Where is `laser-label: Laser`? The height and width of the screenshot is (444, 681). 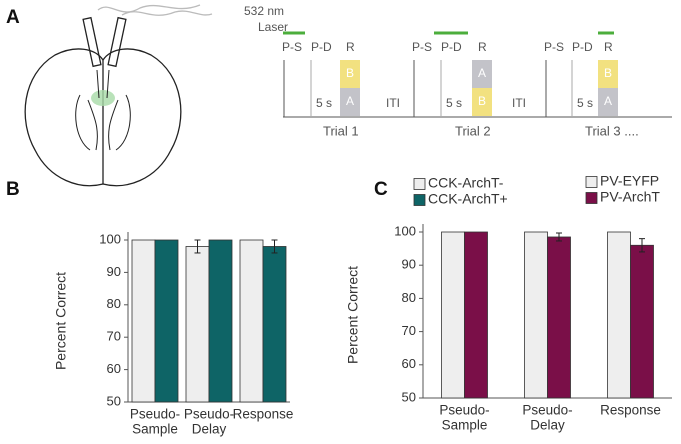 laser-label: Laser is located at coordinates (273, 27).